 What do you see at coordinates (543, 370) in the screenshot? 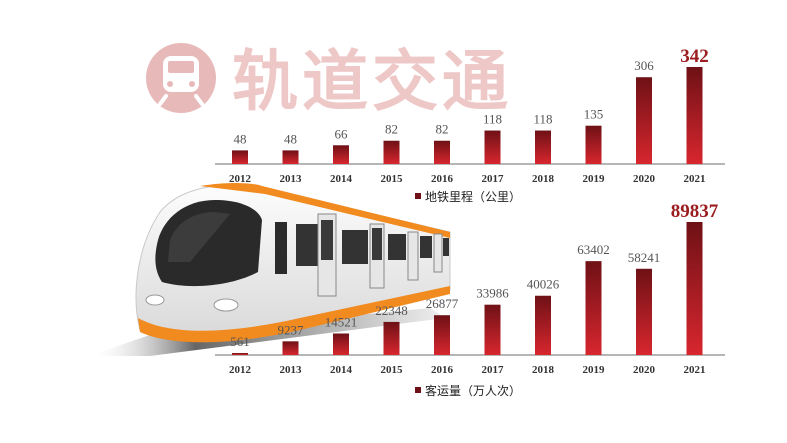
I see `passenger-tick-label-2018: 2018` at bounding box center [543, 370].